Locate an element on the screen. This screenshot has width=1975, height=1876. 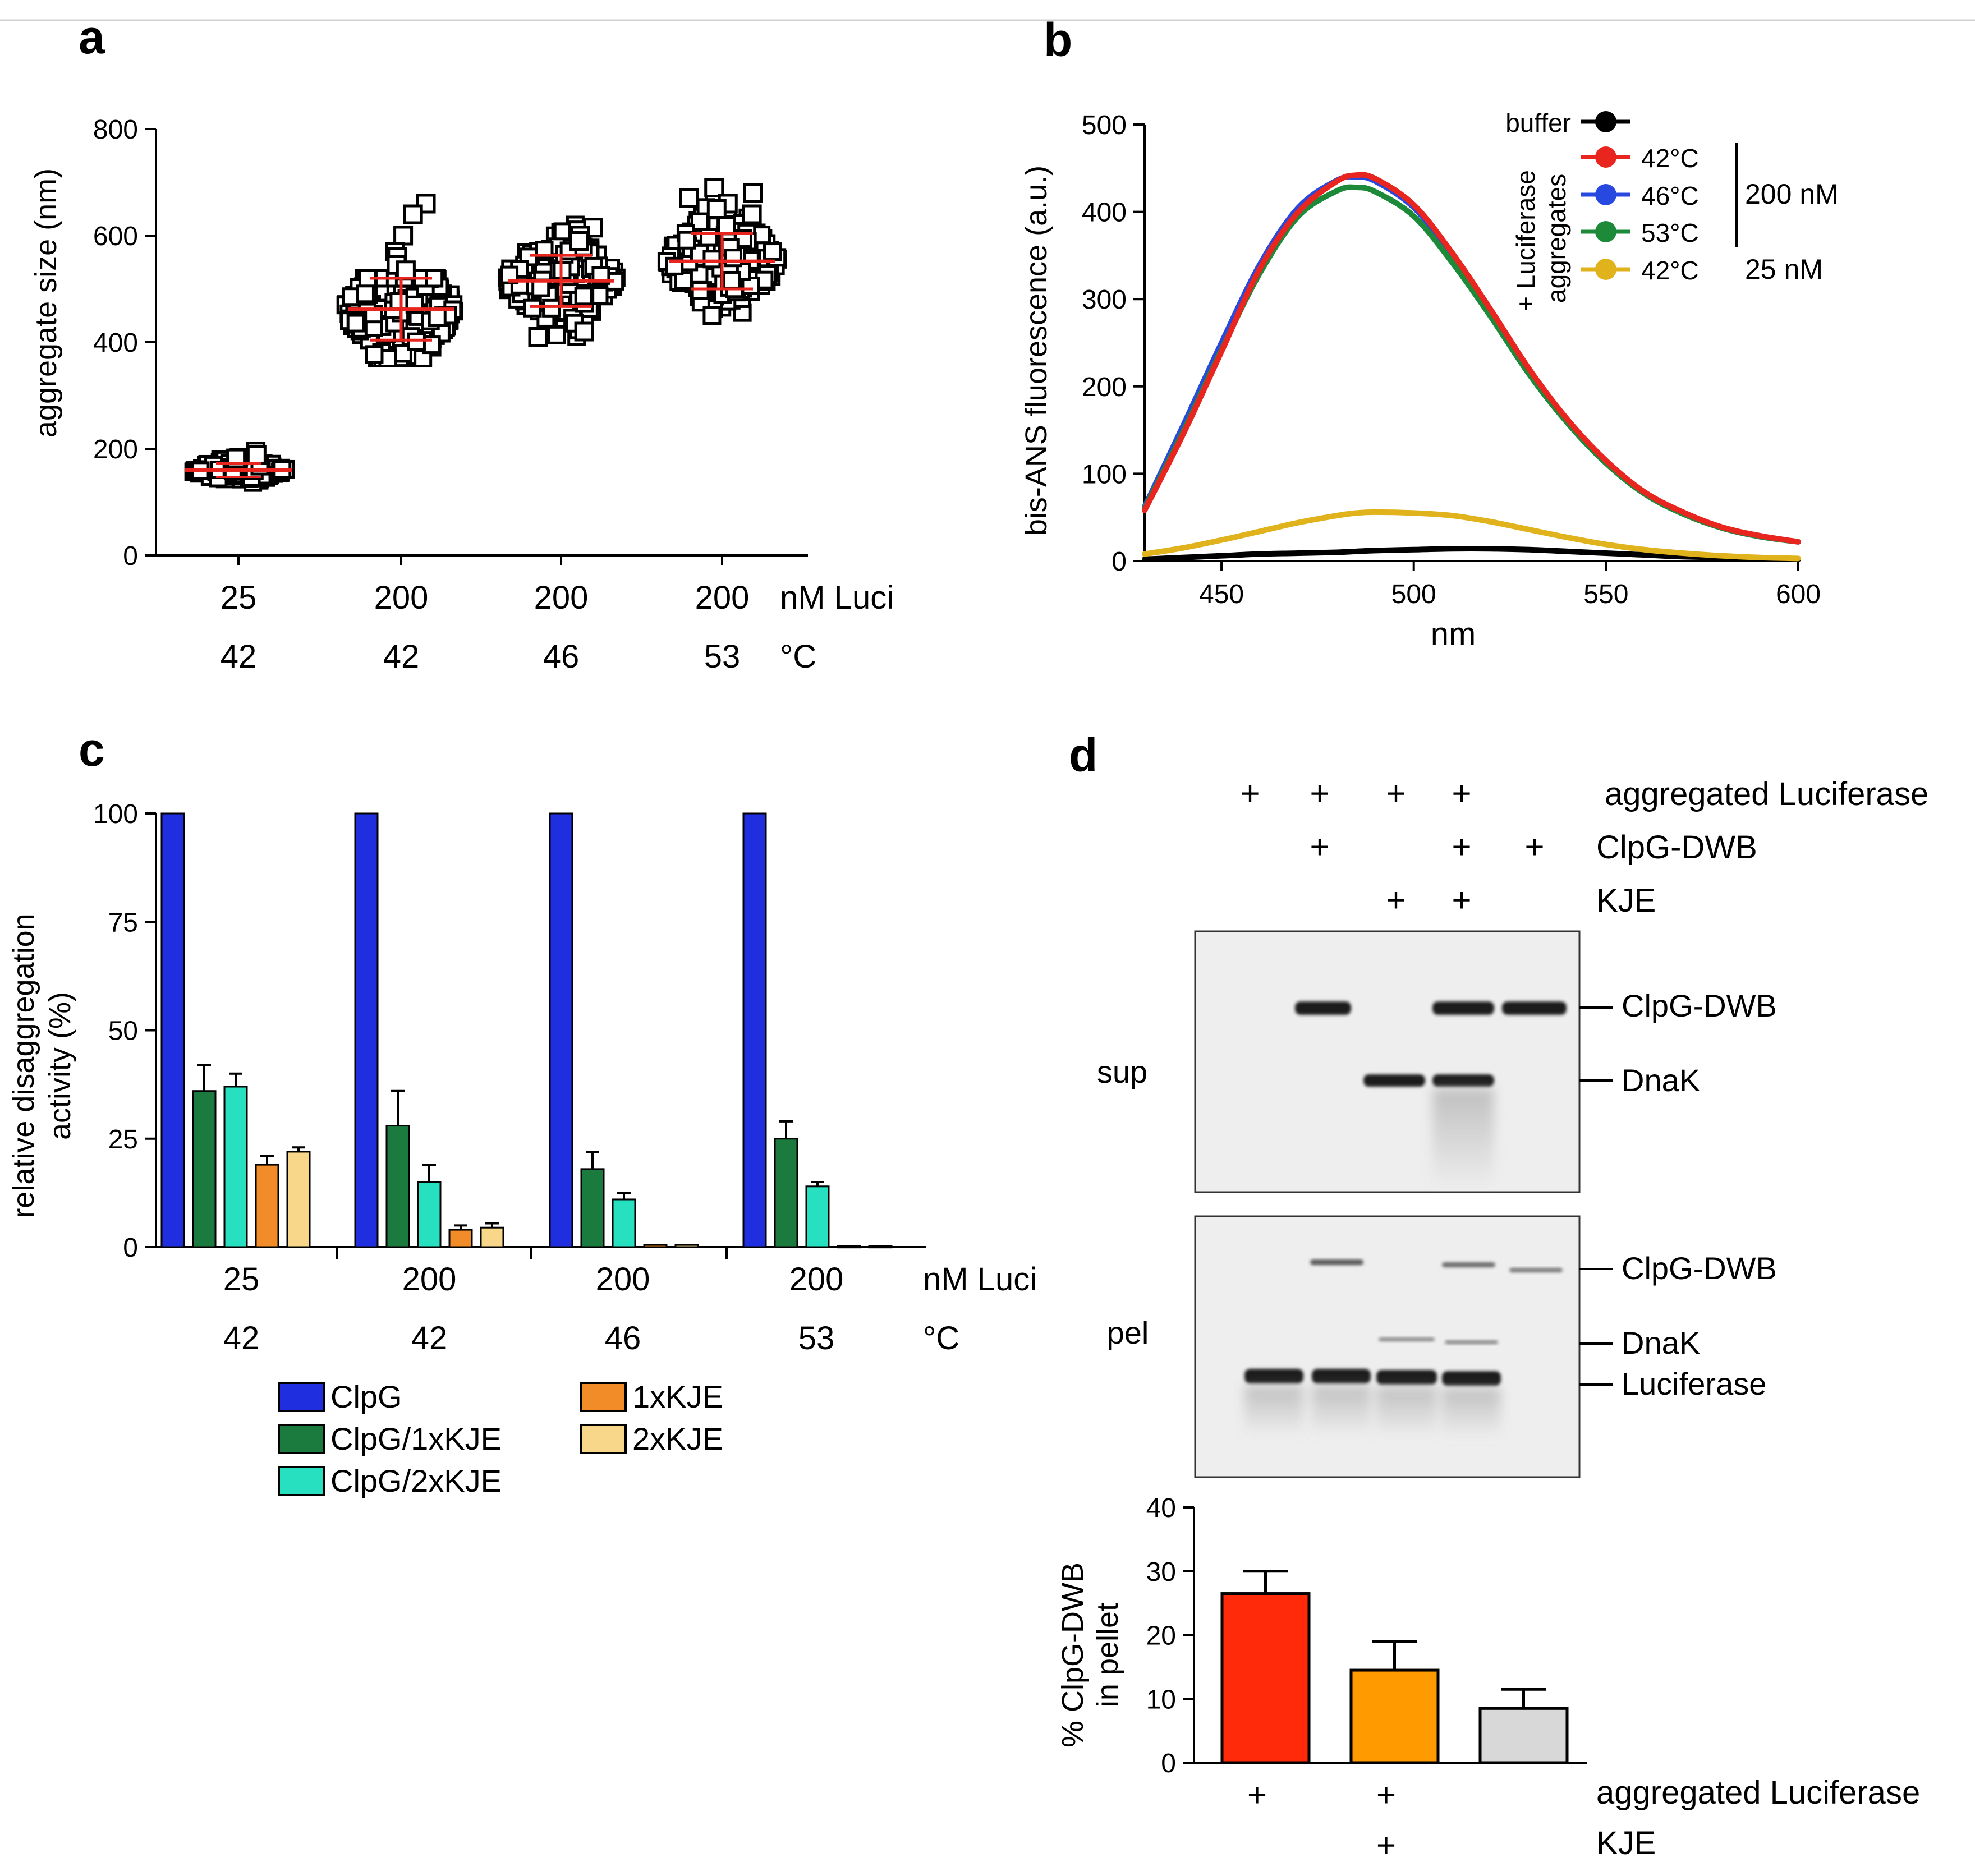
gel-pel-band-label-luc: Luciferase is located at coordinates (1694, 1383).